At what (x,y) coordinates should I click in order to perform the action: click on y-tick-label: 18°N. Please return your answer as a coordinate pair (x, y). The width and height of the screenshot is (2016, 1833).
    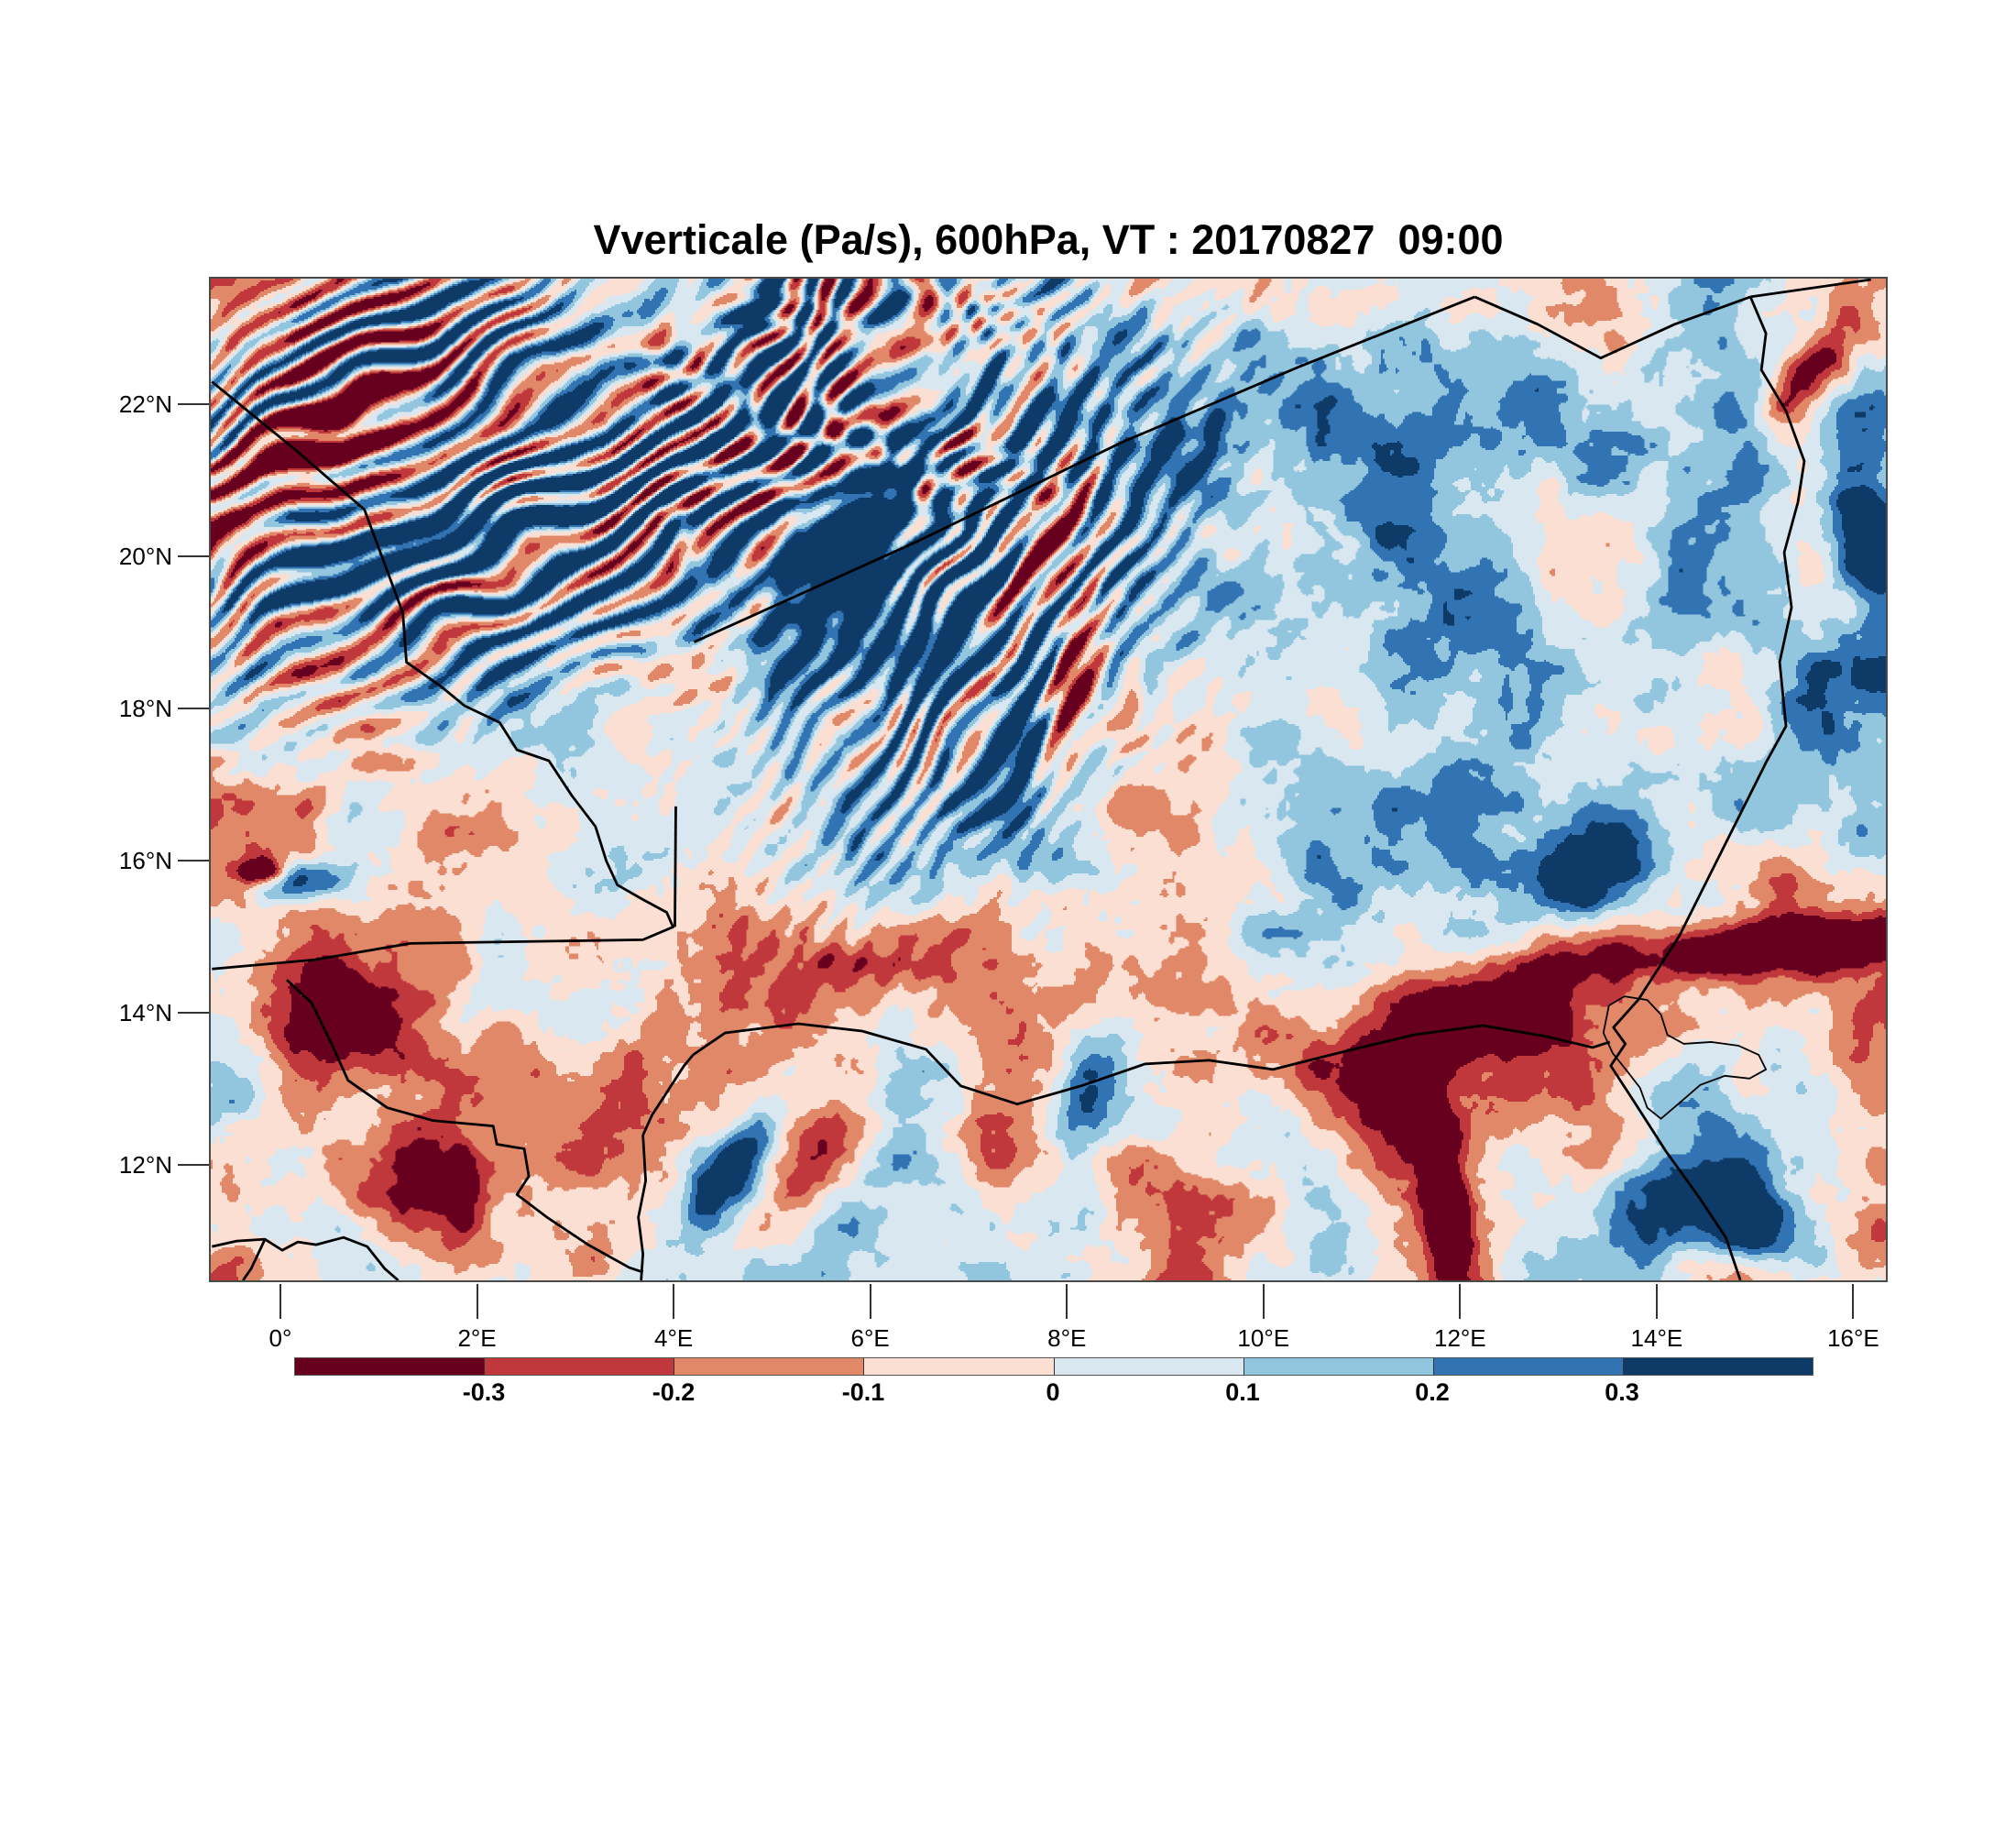
    Looking at the image, I should click on (145, 708).